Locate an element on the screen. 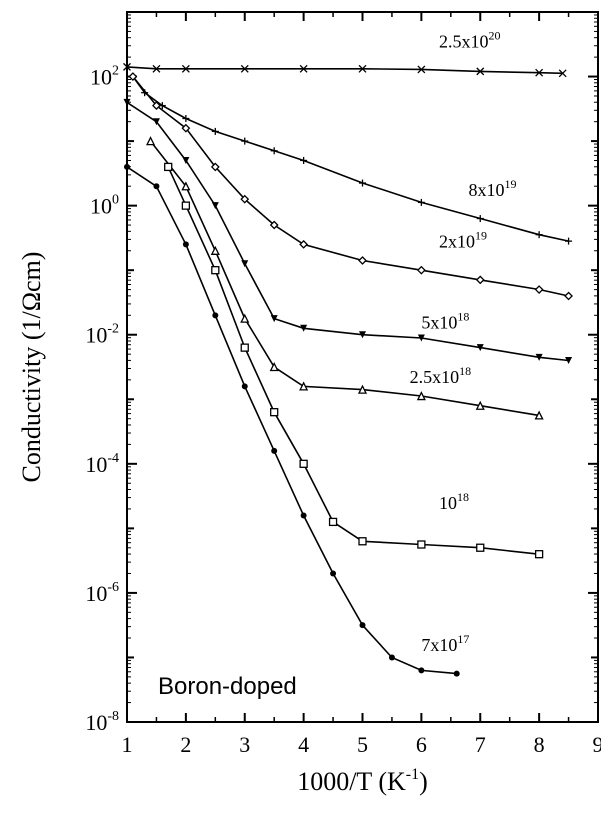 This screenshot has height=830, width=601. y-tick-label: 10² is located at coordinates (104, 77).